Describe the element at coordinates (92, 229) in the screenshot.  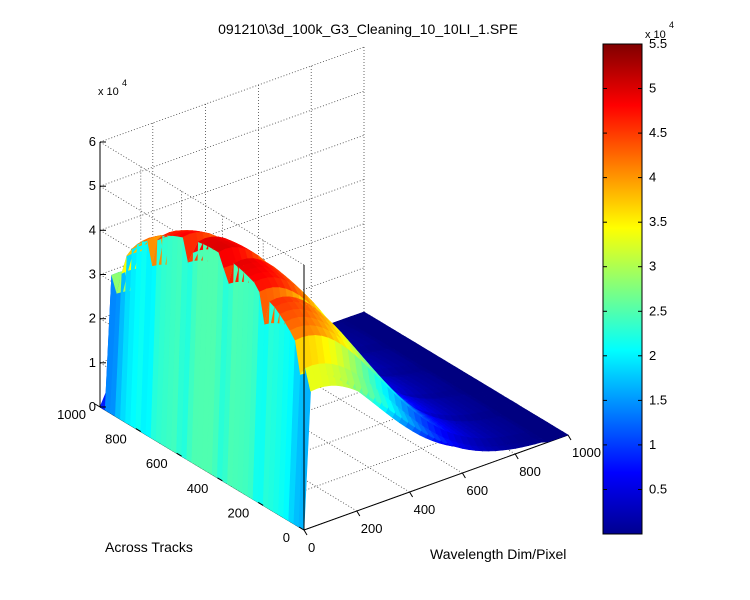
I see `z-tick-label: 4` at that location.